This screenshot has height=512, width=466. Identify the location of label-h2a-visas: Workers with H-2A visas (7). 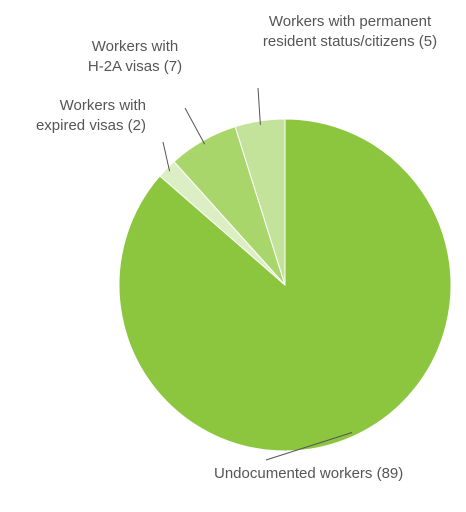
(135, 56).